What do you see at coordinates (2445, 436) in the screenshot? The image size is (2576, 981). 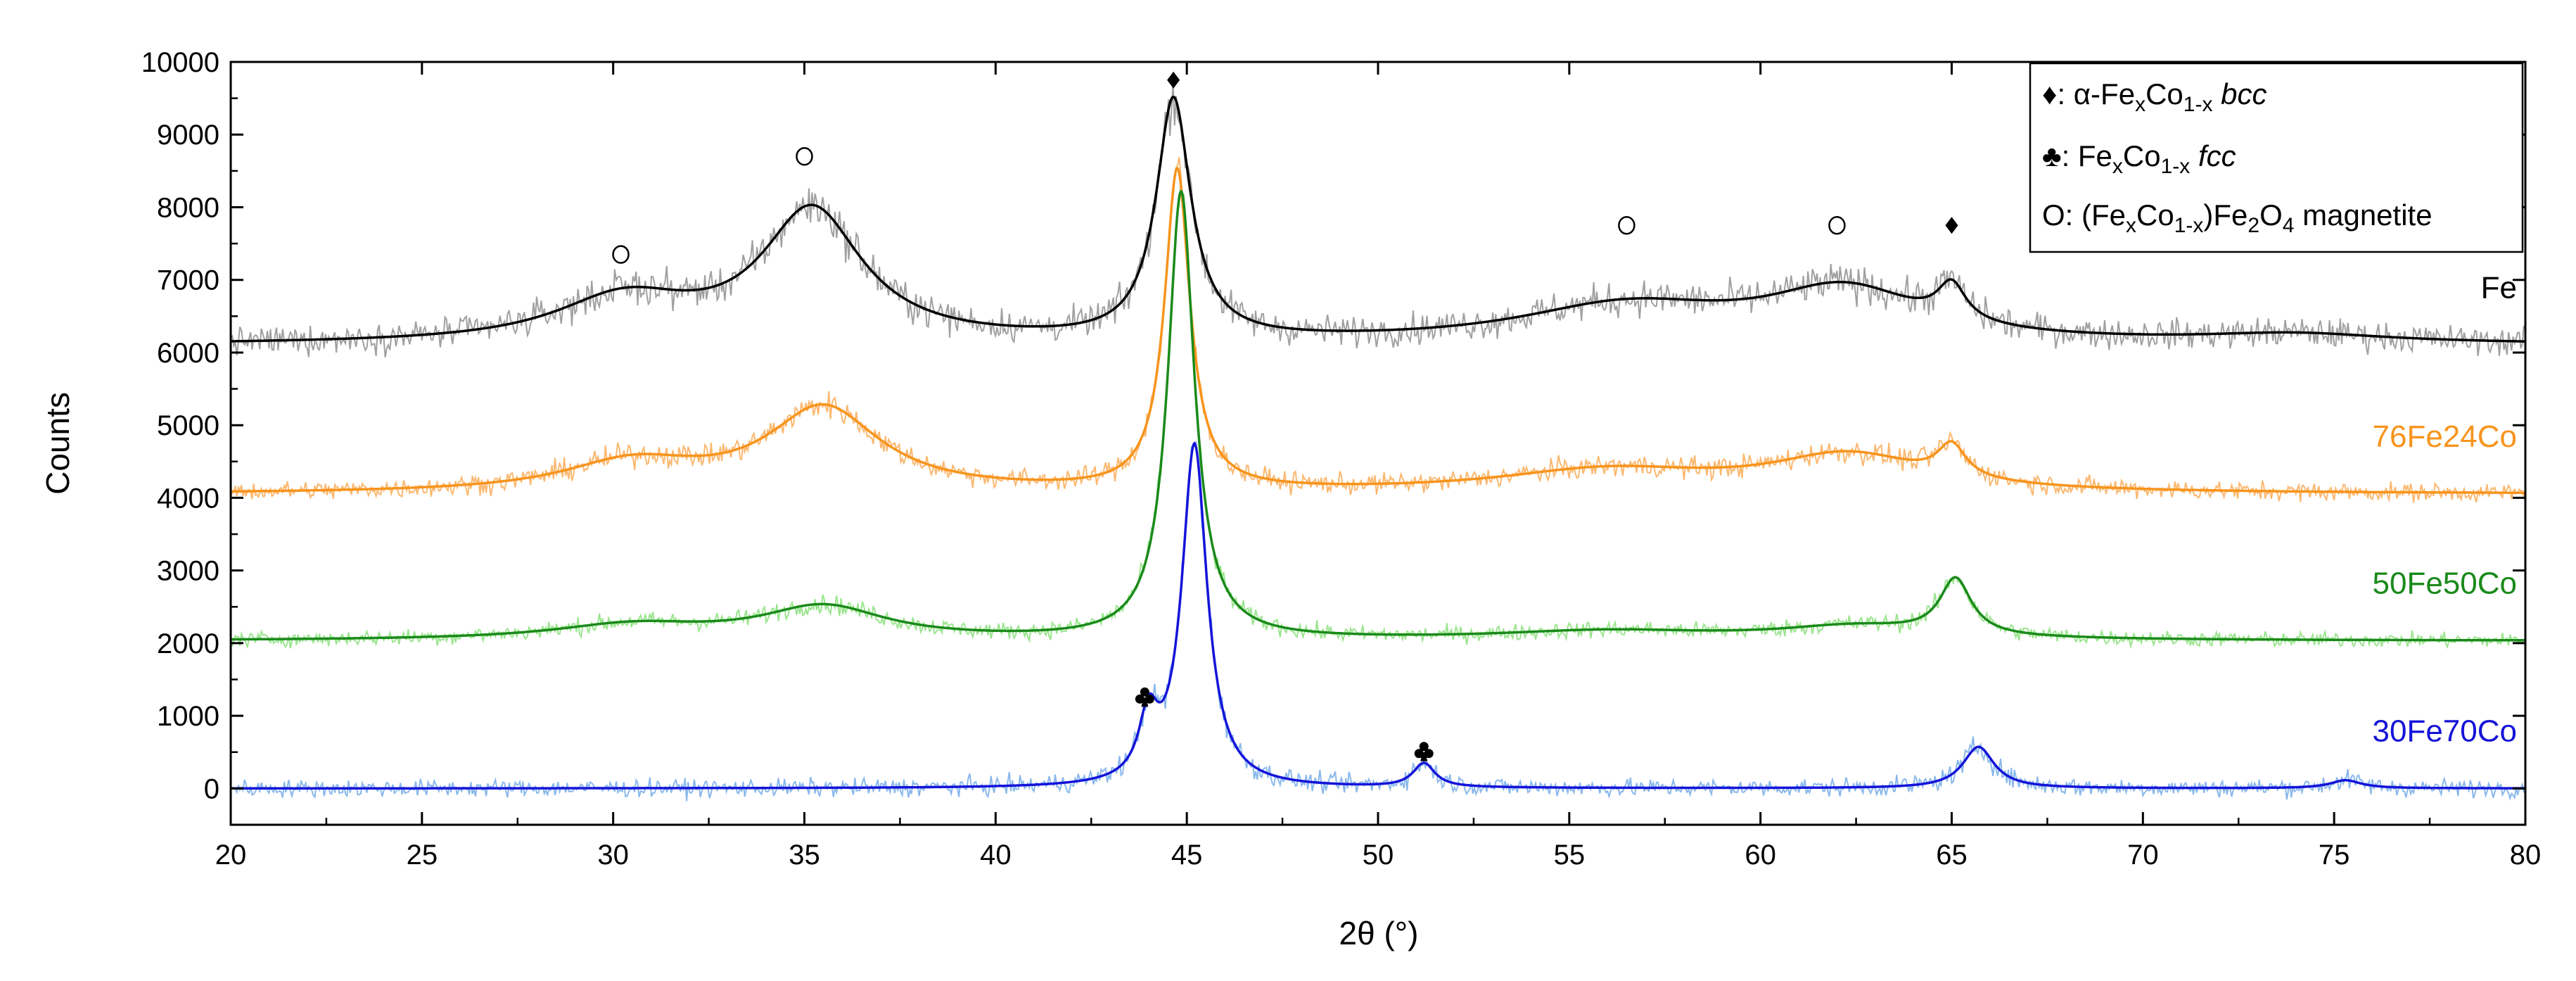 I see `series-label-76fe24co: 76Fe24Co` at bounding box center [2445, 436].